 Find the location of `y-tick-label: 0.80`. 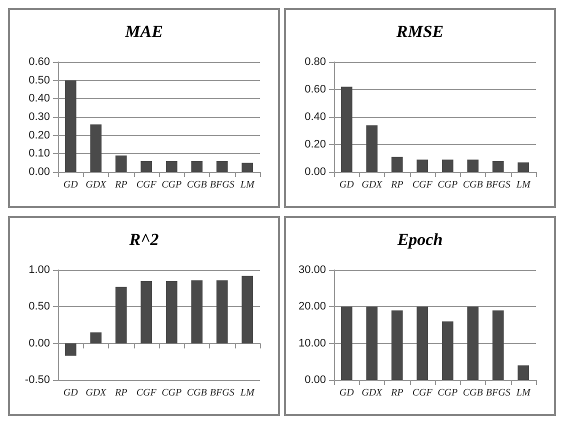

y-tick-label: 0.80 is located at coordinates (315, 62).